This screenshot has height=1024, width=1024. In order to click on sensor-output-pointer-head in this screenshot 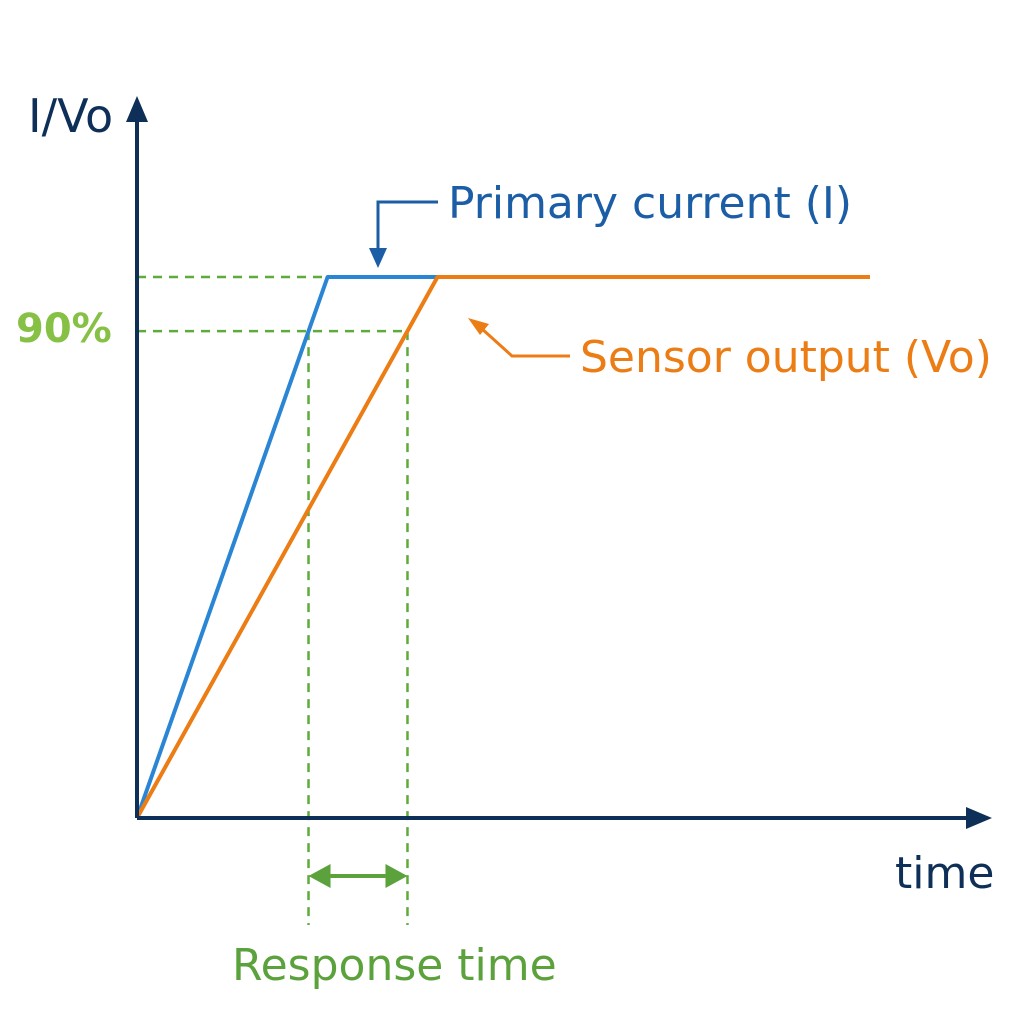, I will do `click(478, 326)`.